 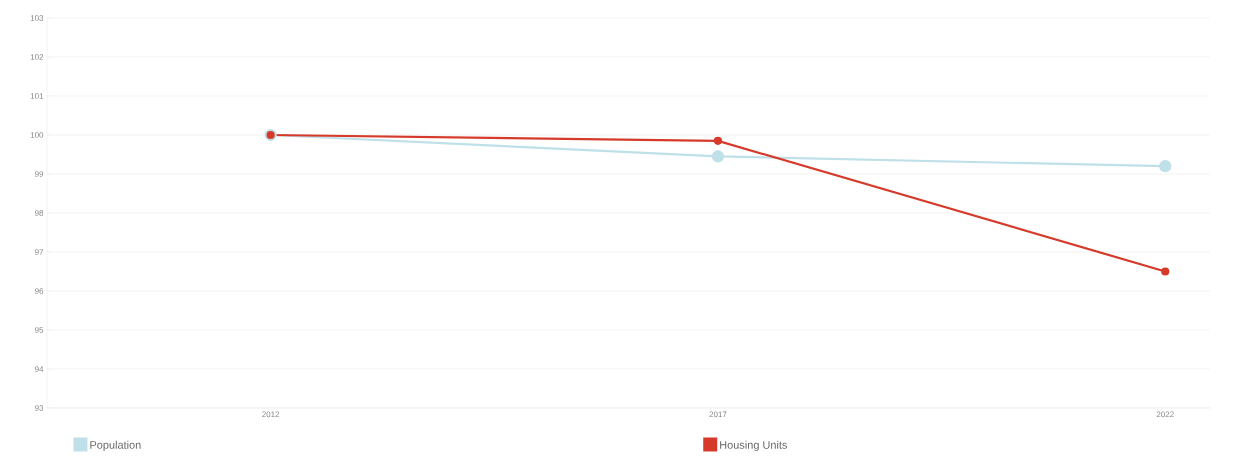 What do you see at coordinates (754, 445) in the screenshot?
I see `legend-label: Housing Units` at bounding box center [754, 445].